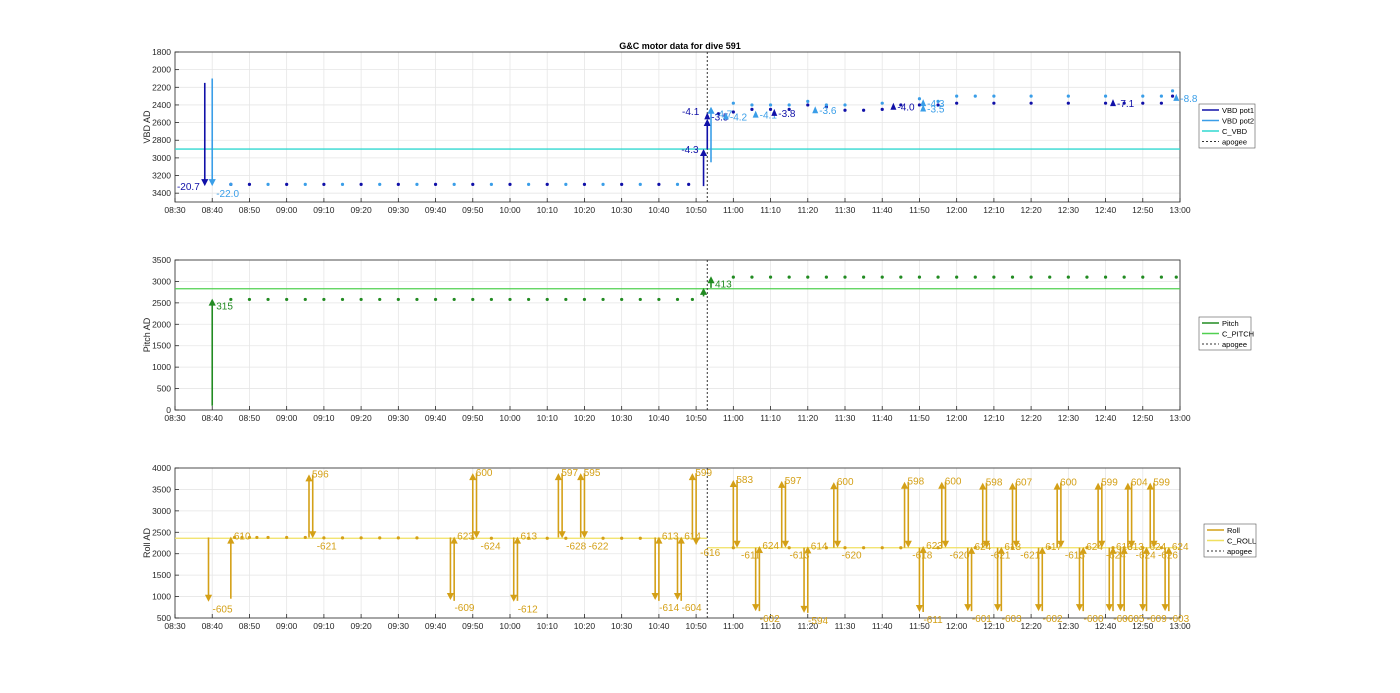 The height and width of the screenshot is (693, 1400). What do you see at coordinates (164, 618) in the screenshot?
I see `y-tick-label: 500` at bounding box center [164, 618].